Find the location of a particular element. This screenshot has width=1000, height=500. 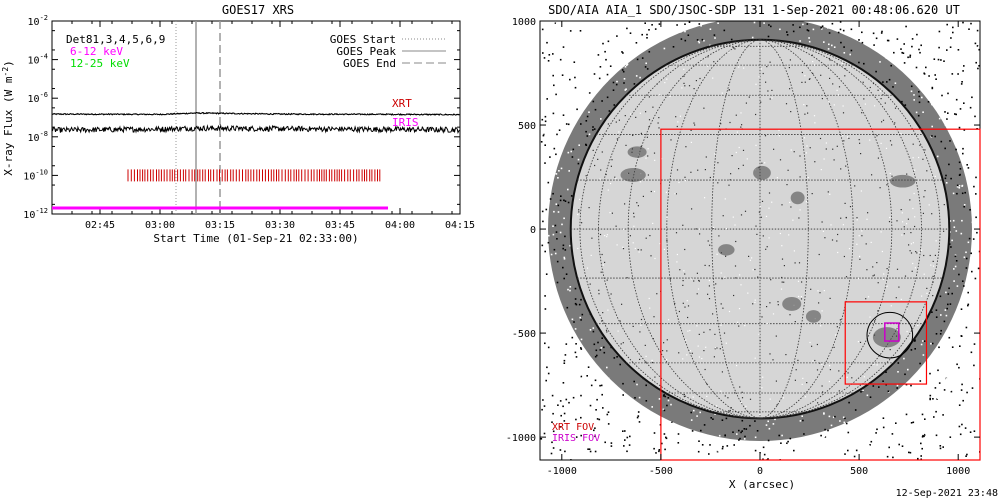

y-tick-label: 10-4 is located at coordinates (38, 60).